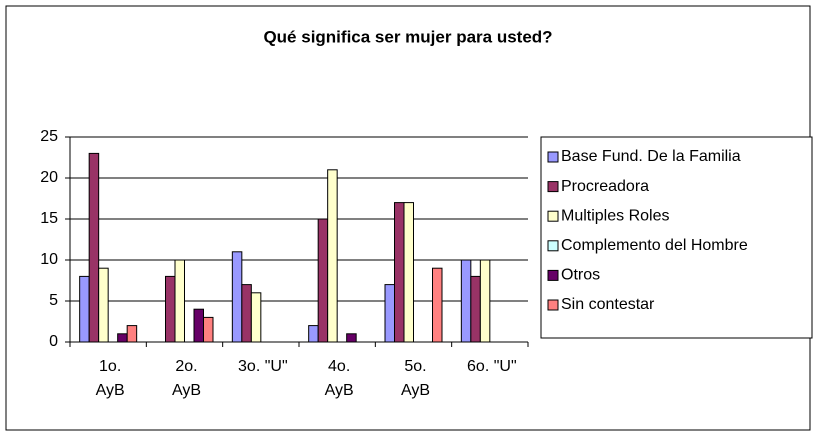 The width and height of the screenshot is (816, 438). Describe the element at coordinates (580, 275) in the screenshot. I see `legend-label: Otros` at that location.